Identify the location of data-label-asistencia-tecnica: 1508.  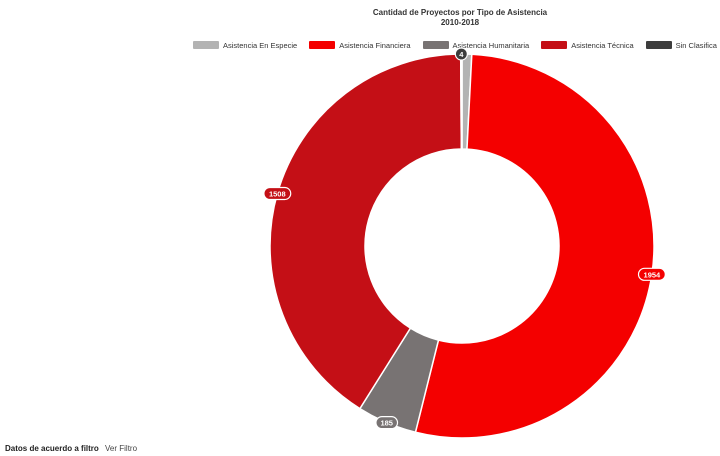
(277, 193).